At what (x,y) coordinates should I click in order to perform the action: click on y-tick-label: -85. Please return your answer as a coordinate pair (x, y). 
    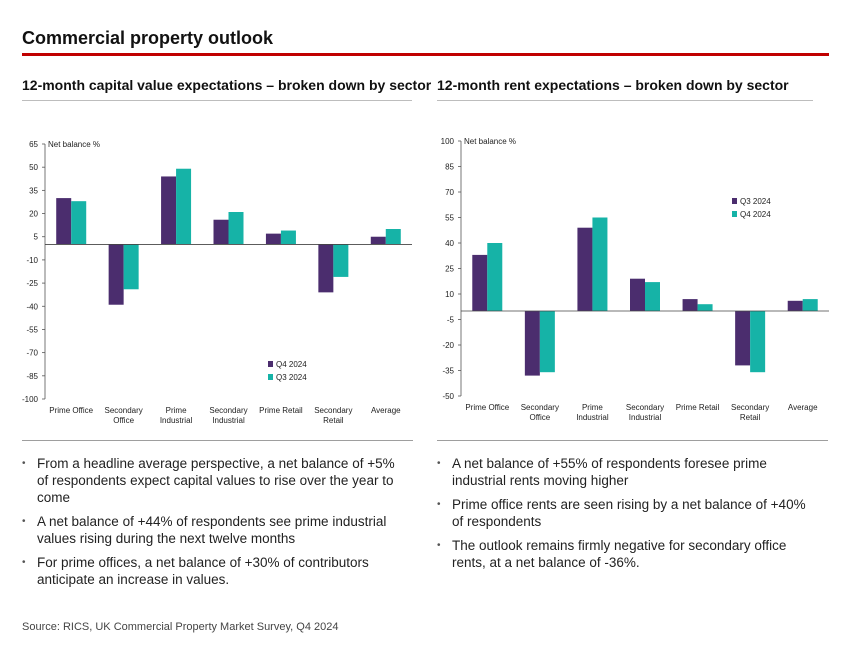
    Looking at the image, I should click on (32, 376).